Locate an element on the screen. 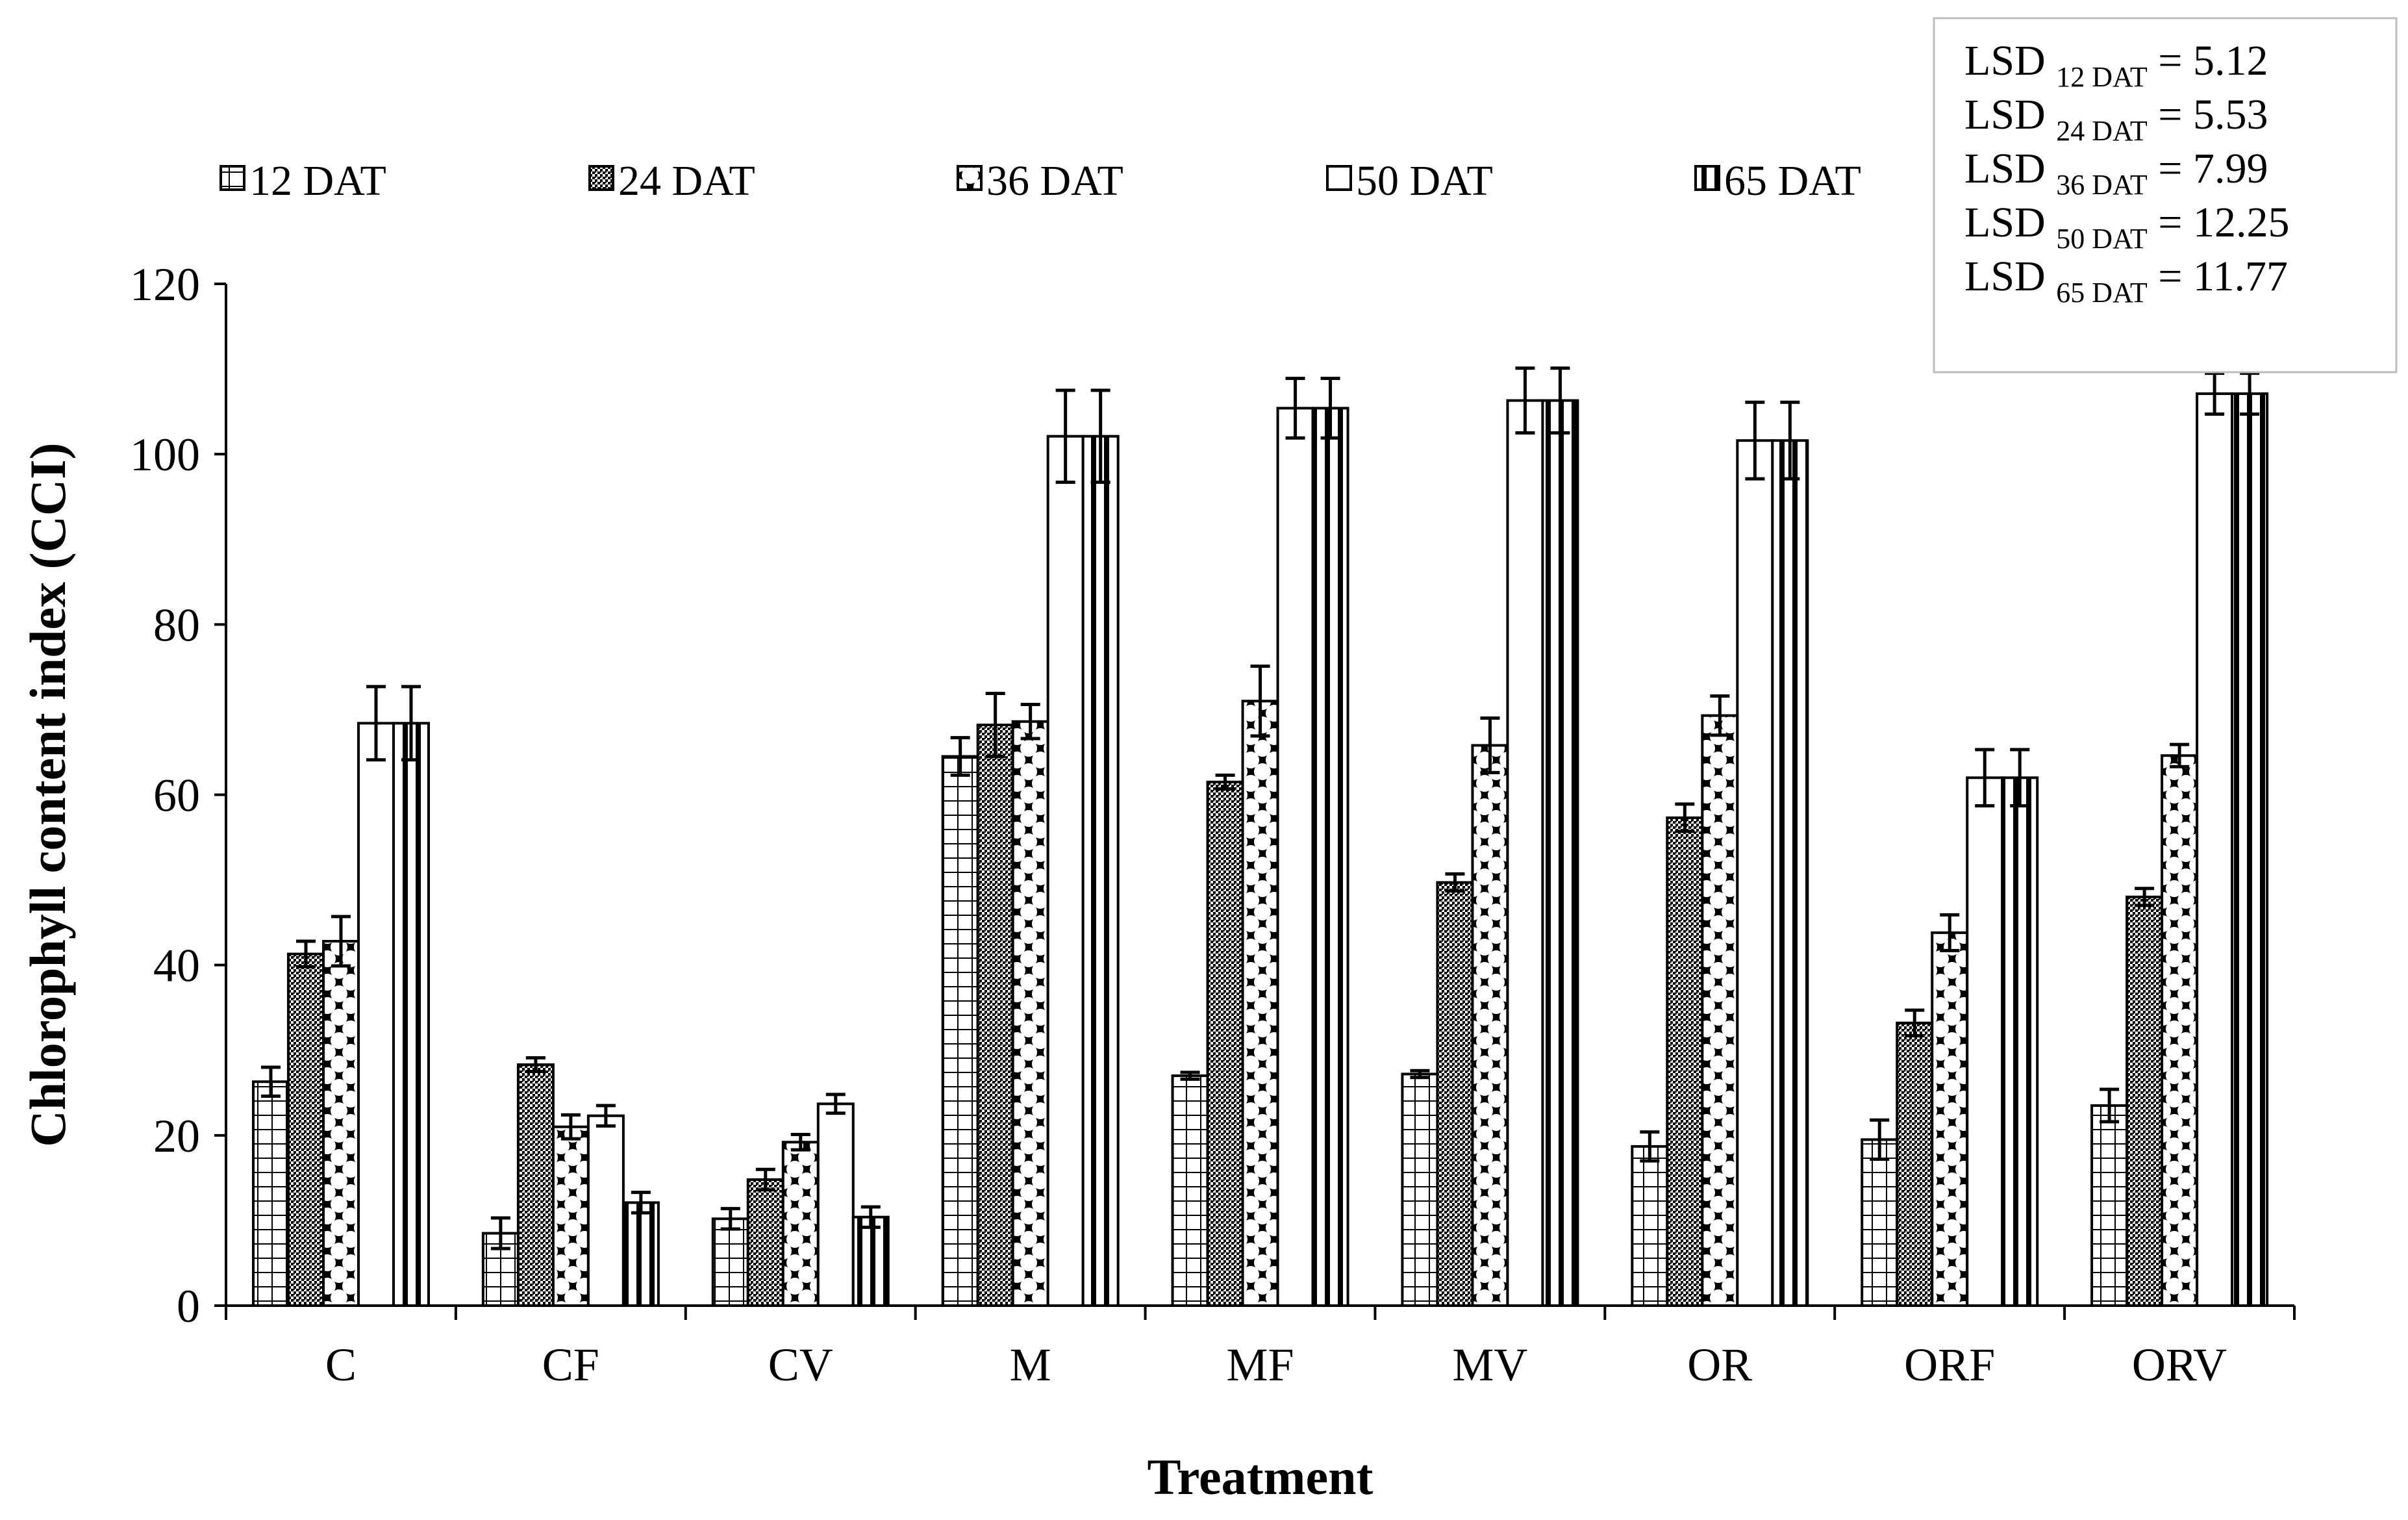 This screenshot has height=1520, width=2408. legend: 12 DAT 24 DAT 36 DAT 50 DAT 65 DAT is located at coordinates (1040, 181).